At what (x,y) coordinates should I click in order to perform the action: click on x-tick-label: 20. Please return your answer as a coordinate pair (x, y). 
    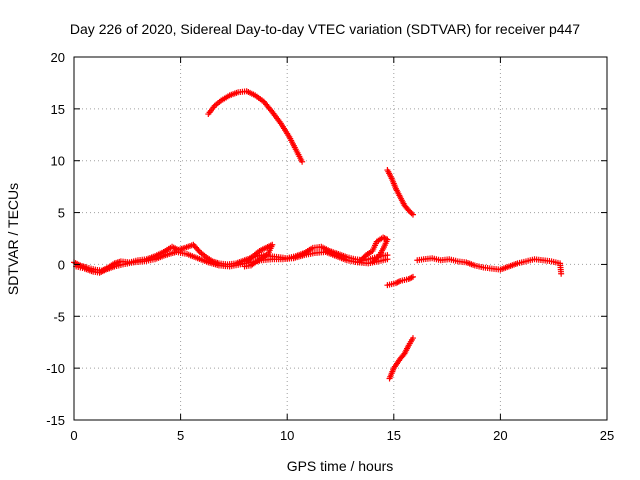
    Looking at the image, I should click on (500, 435).